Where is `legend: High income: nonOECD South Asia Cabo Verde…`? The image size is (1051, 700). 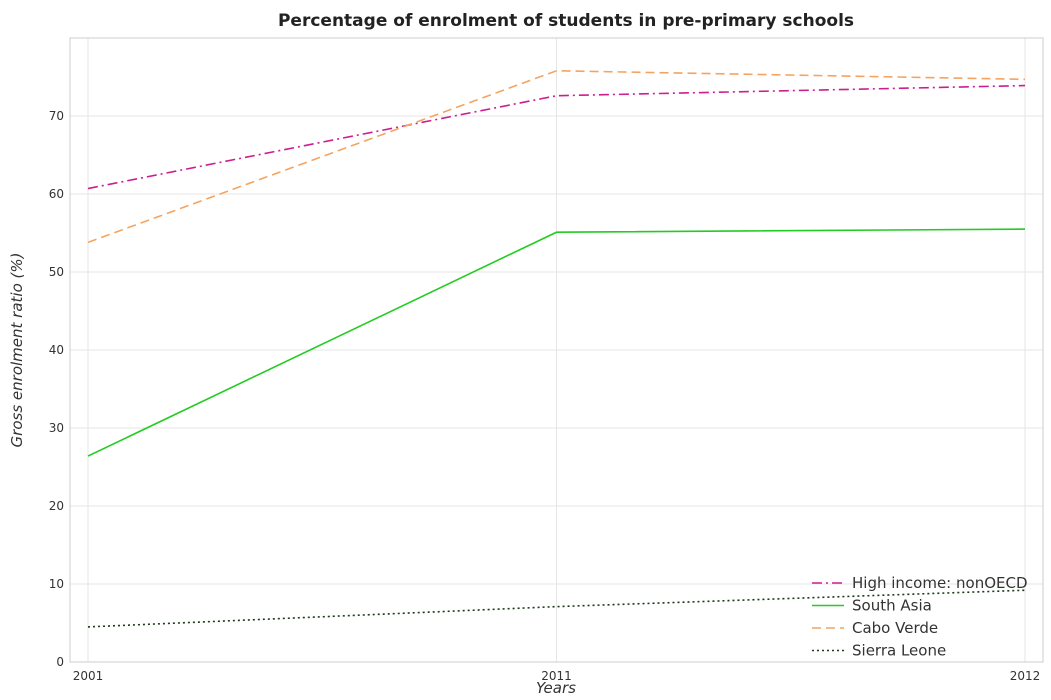
legend: High income: nonOECD South Asia Cabo Verde… is located at coordinates (920, 617).